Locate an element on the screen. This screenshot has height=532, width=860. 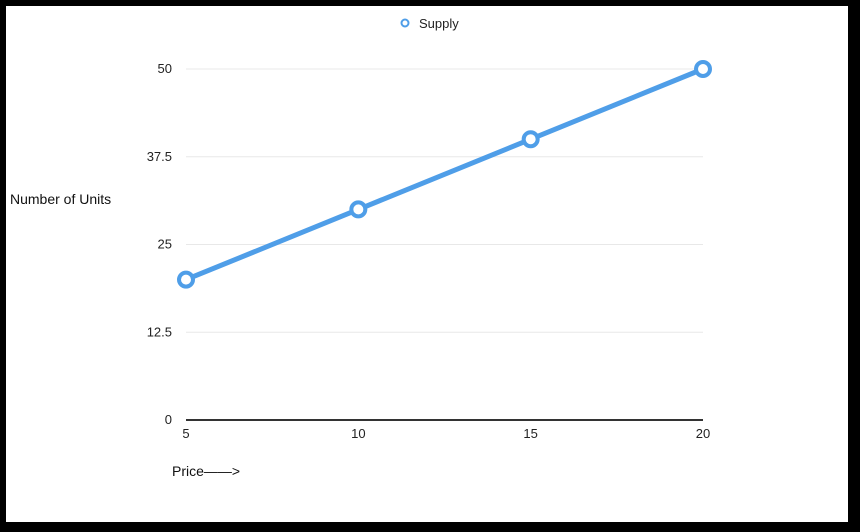
y-tick-label: 12.5 is located at coordinates (159, 331).